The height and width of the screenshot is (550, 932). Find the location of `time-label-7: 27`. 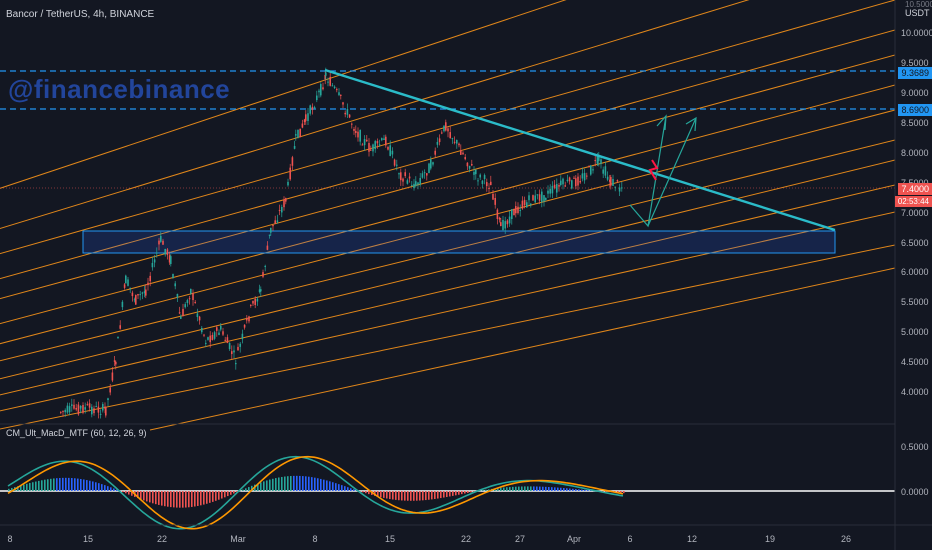

time-label-7: 27 is located at coordinates (520, 539).